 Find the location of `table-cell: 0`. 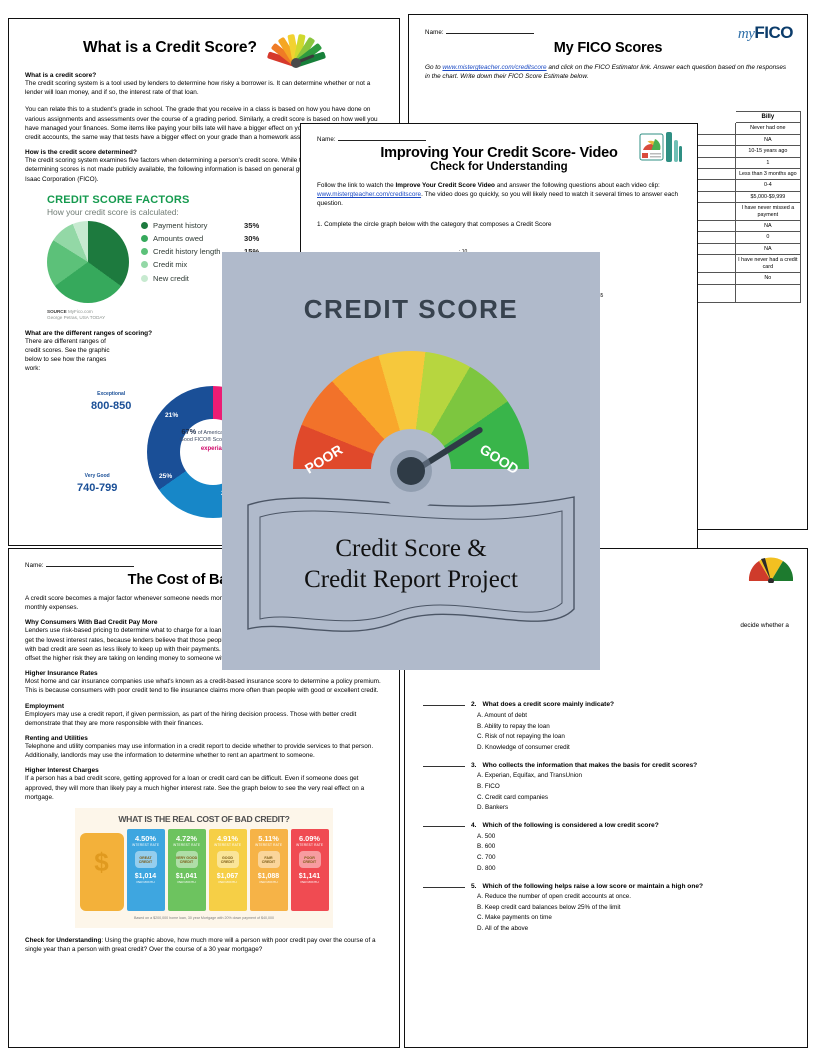

table-cell: 0 is located at coordinates (768, 237).